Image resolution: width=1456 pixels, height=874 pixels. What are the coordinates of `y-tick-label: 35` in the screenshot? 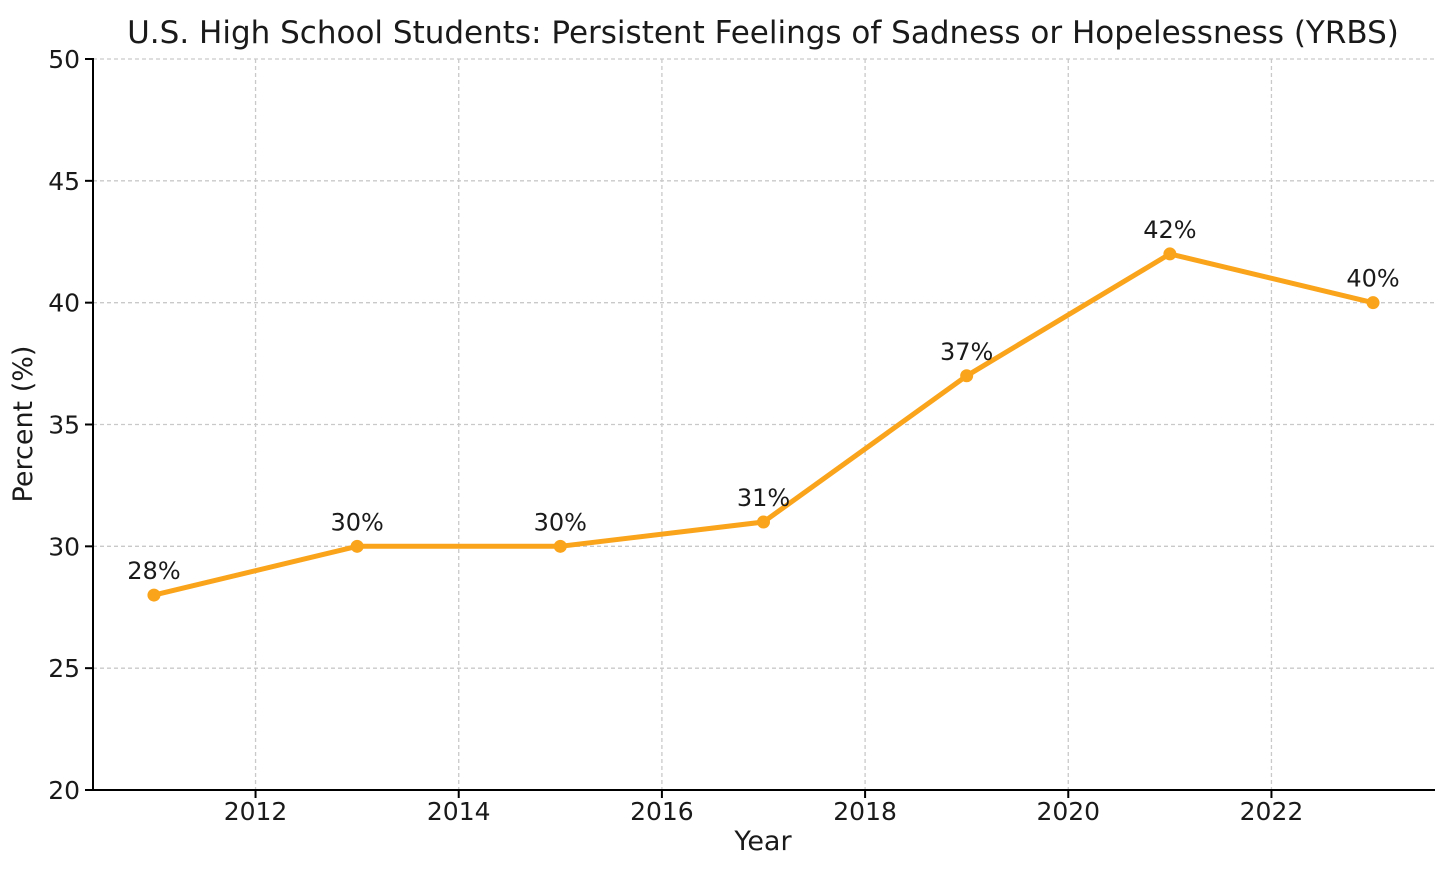 It's located at (64, 425).